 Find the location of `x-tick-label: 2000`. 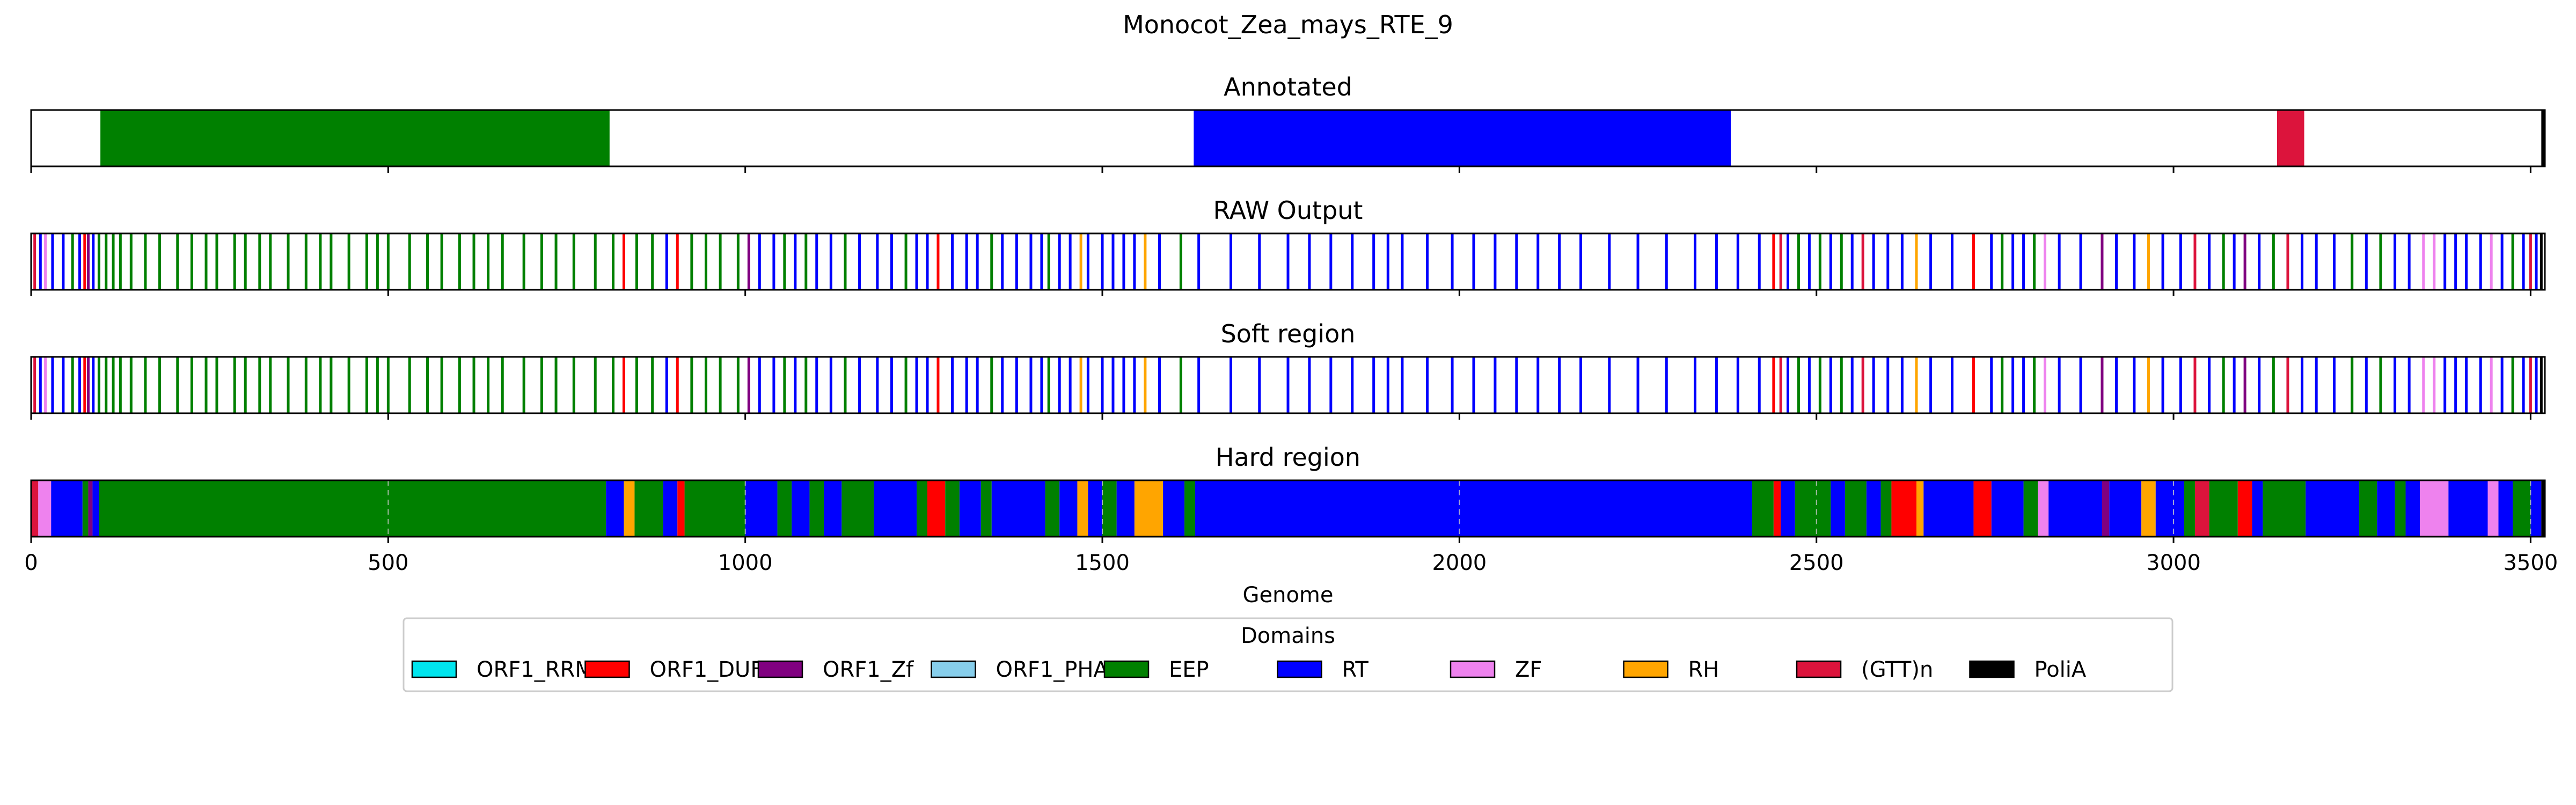

x-tick-label: 2000 is located at coordinates (1459, 563).